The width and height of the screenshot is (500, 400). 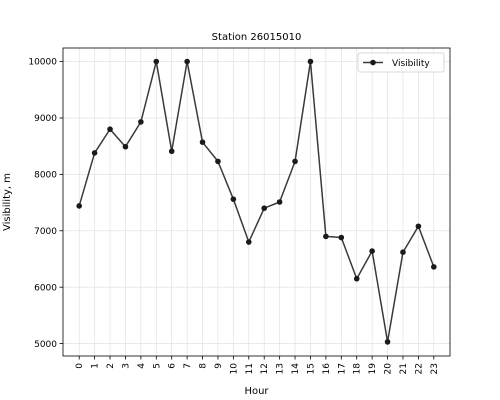 I want to click on x-tick-label: 12, so click(x=265, y=368).